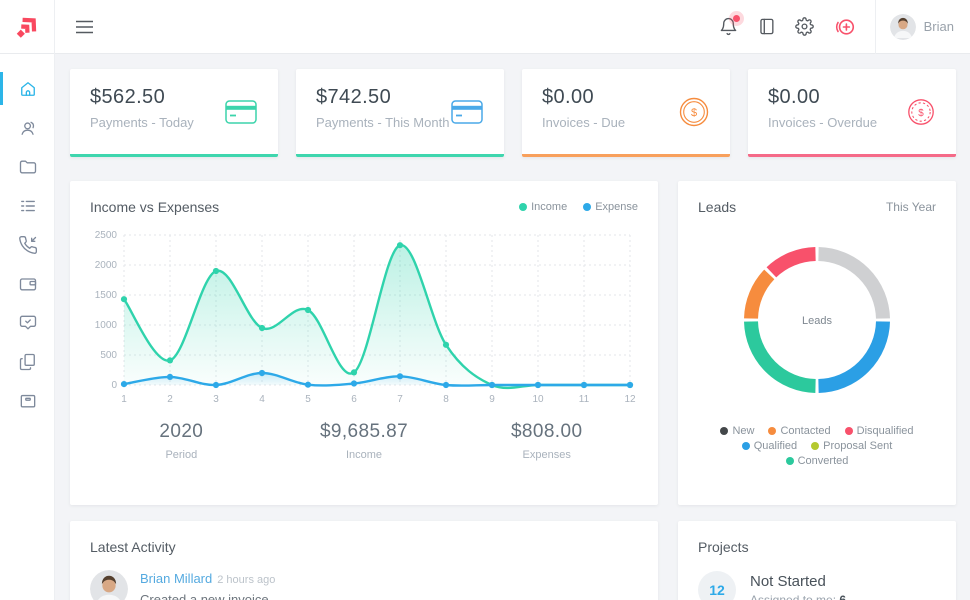 The width and height of the screenshot is (970, 600). Describe the element at coordinates (354, 399) in the screenshot. I see `svg-text: 6` at that location.